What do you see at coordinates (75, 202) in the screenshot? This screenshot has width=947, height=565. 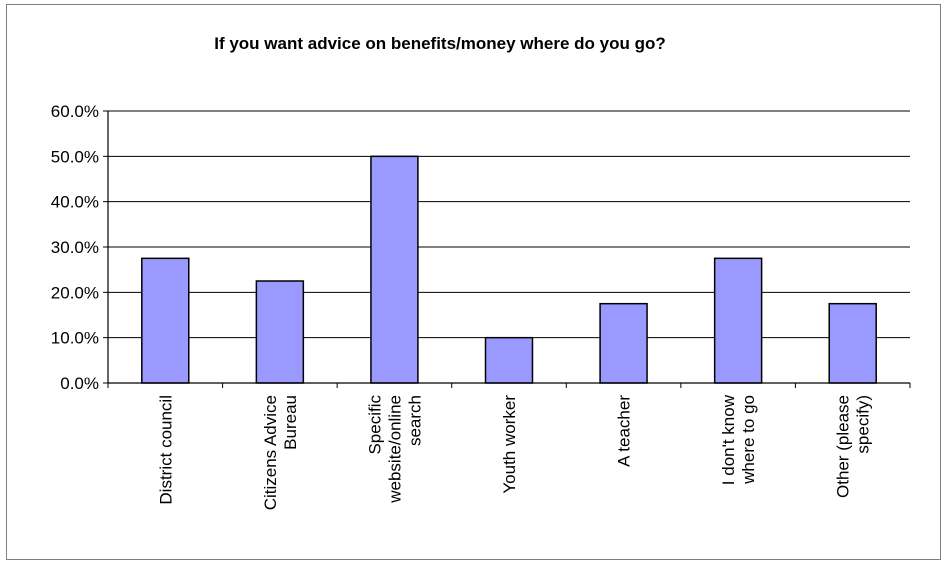 I see `y-tick-label: 40.0%` at bounding box center [75, 202].